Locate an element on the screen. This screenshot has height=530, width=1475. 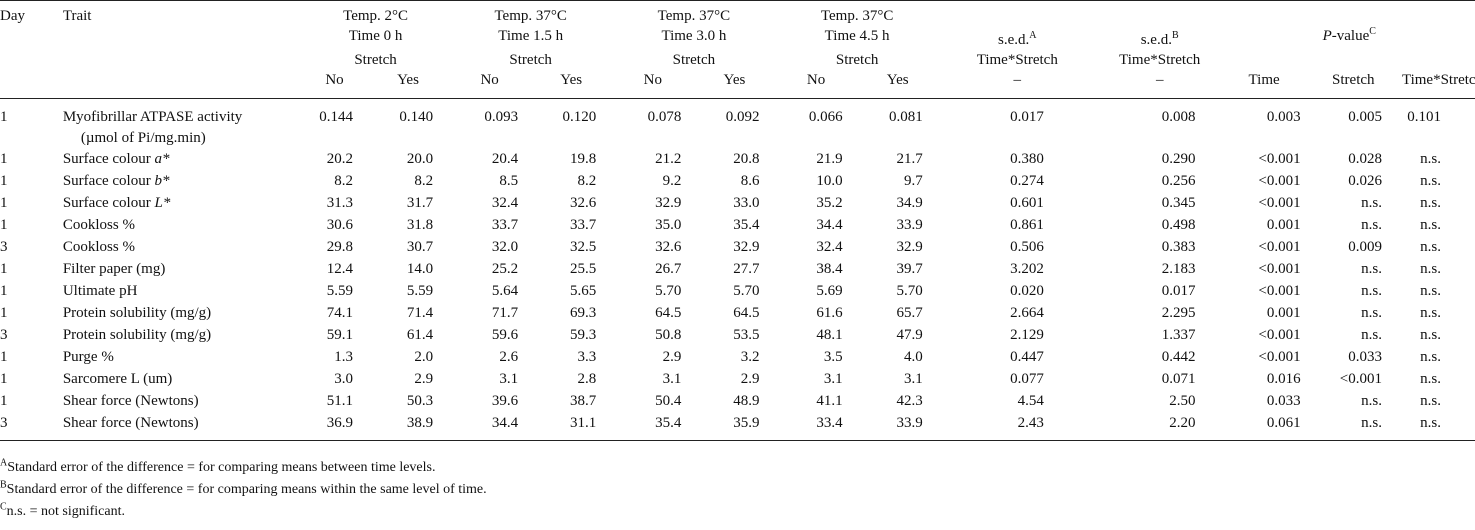
sed-b-header: s.e.d.B is located at coordinates (1159, 39).